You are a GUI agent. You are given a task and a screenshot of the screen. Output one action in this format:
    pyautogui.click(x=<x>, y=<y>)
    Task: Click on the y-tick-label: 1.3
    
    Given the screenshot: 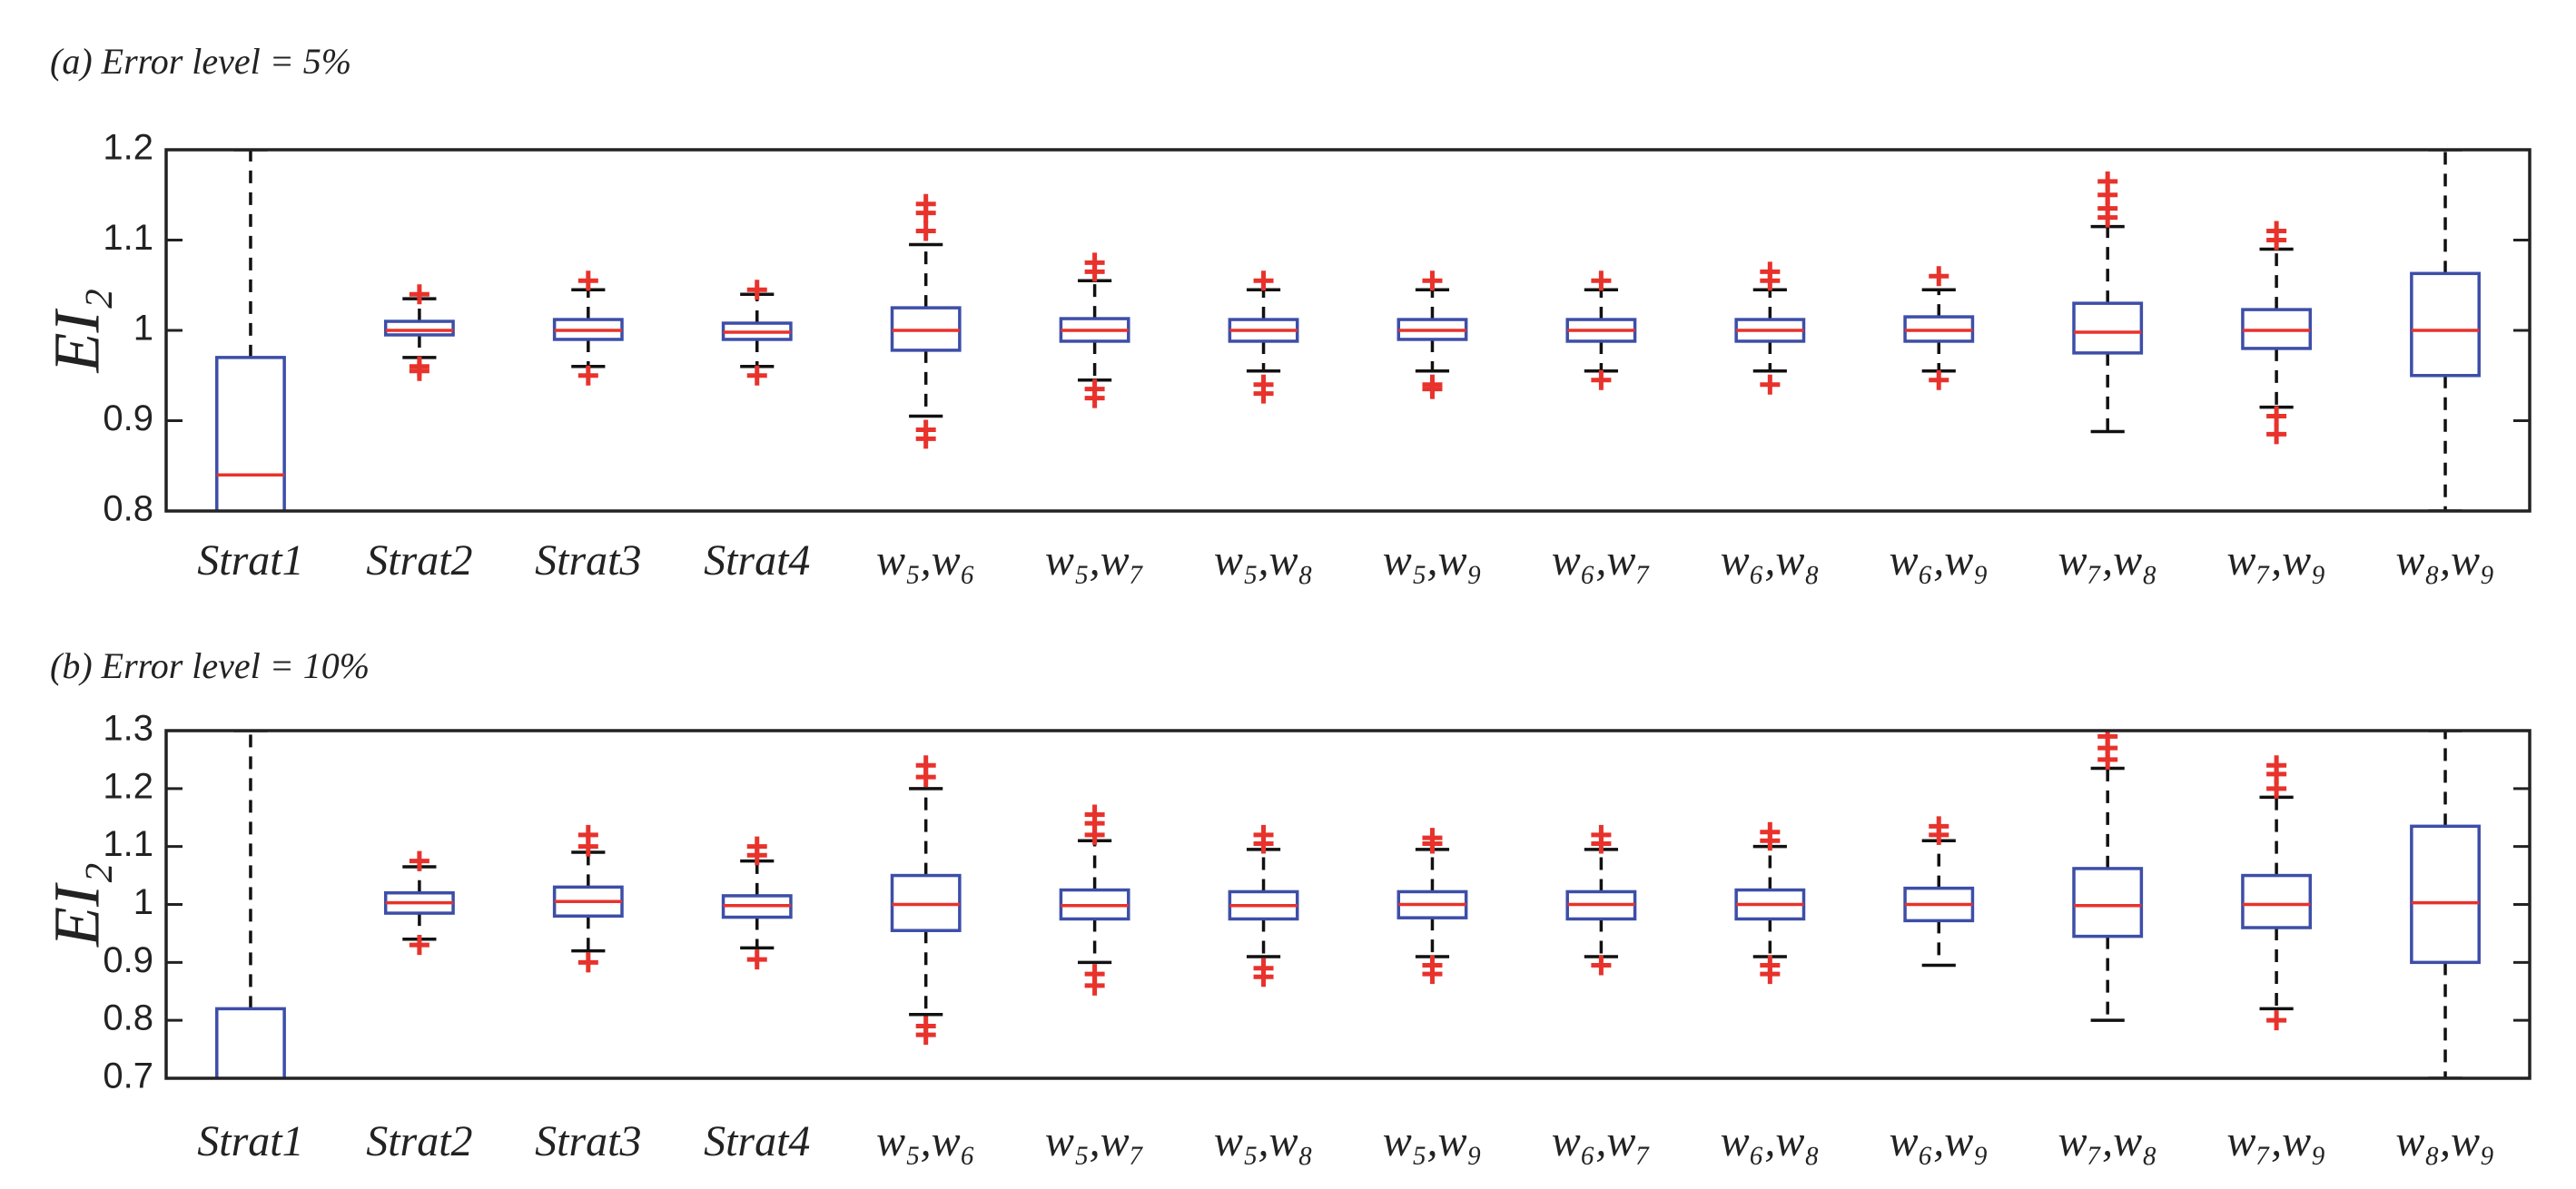 What is the action you would take?
    pyautogui.click(x=128, y=729)
    